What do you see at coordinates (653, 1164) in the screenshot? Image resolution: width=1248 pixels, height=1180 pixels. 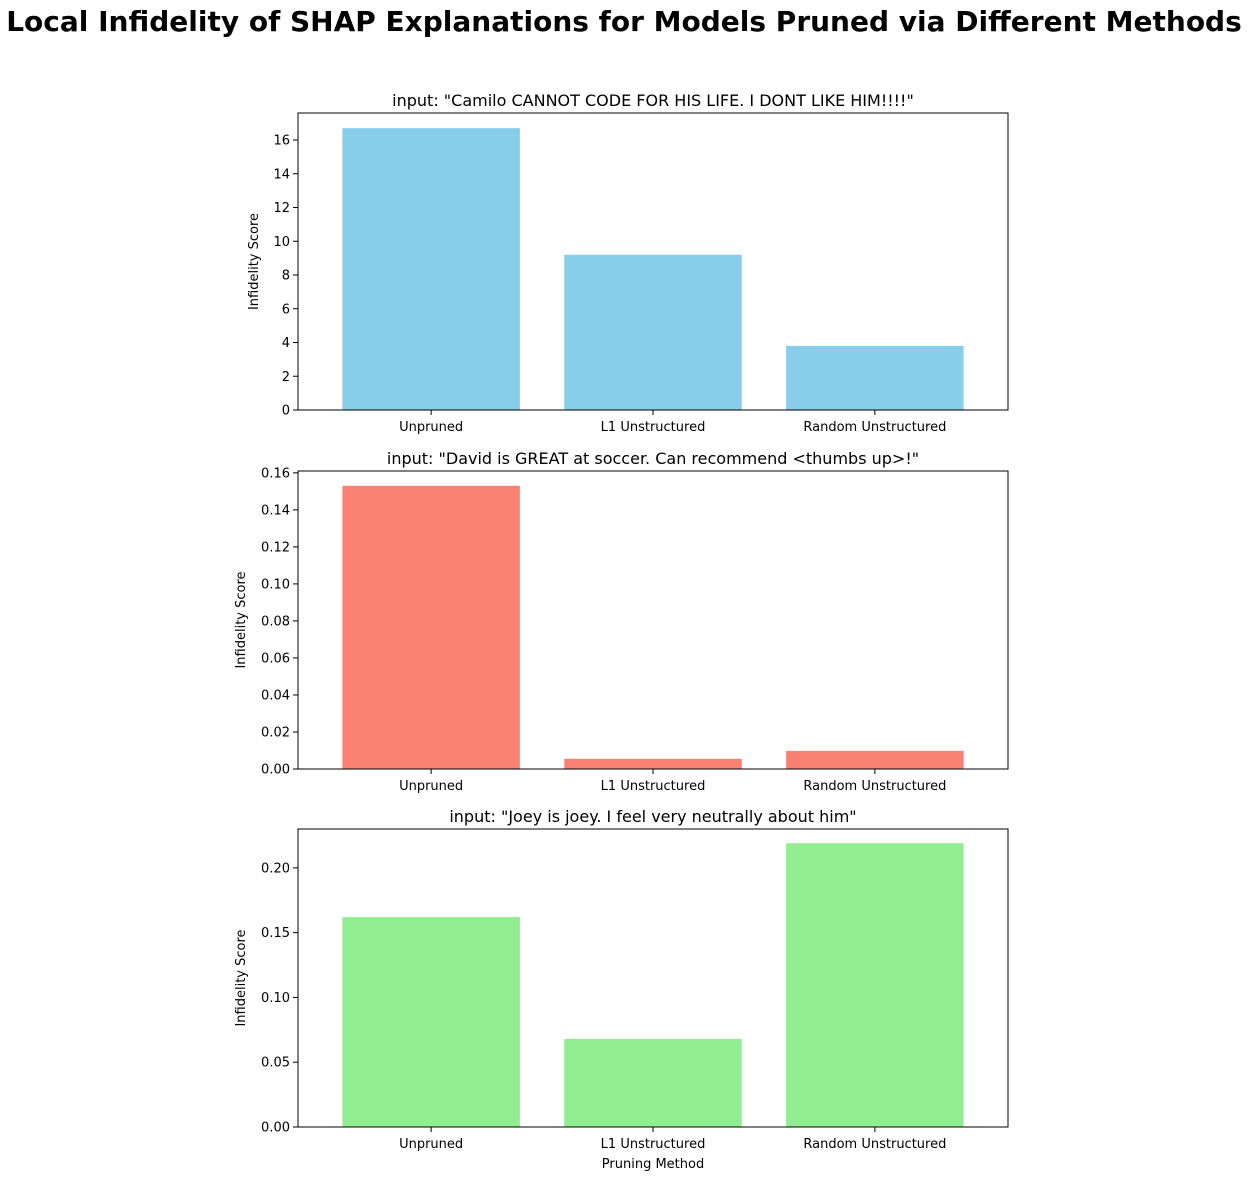 I see `x-axis-label: Pruning Method` at bounding box center [653, 1164].